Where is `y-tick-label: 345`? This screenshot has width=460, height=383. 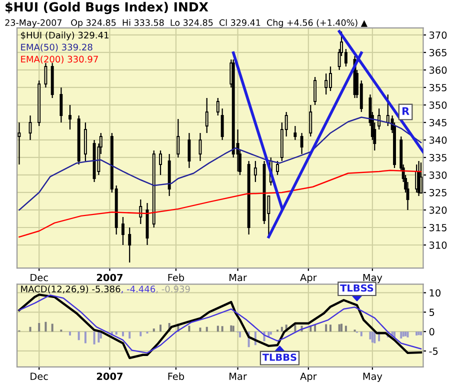 y-tick-label: 345 is located at coordinates (437, 122).